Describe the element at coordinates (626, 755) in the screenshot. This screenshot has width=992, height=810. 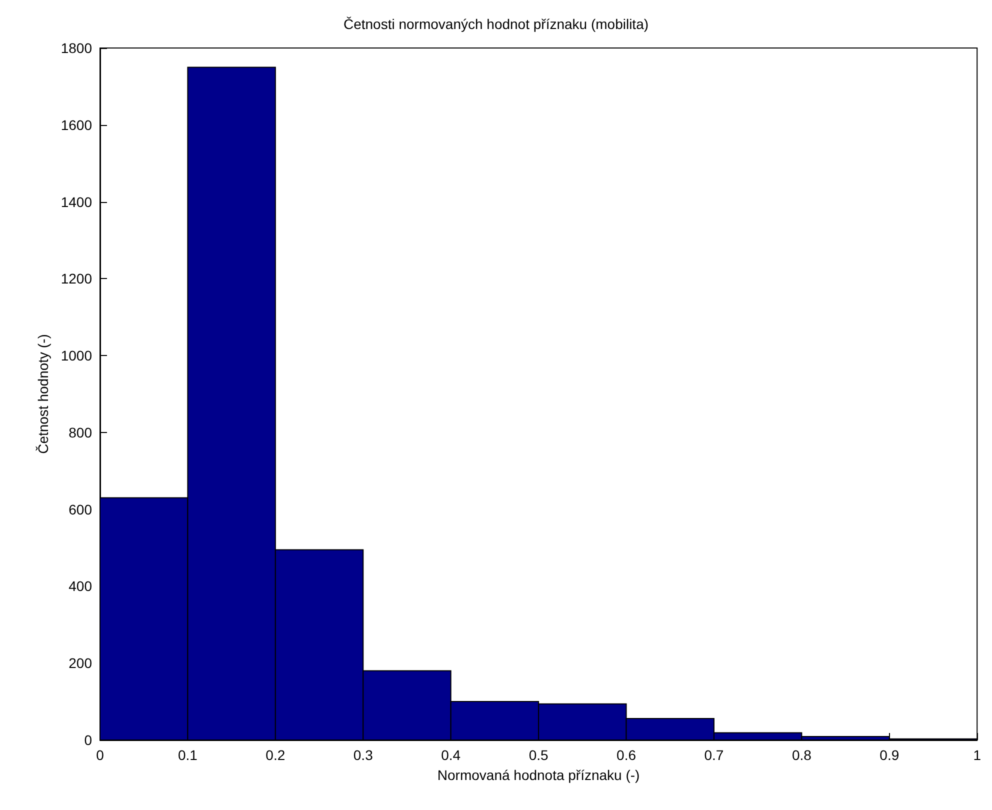
I see `x-tick-label: 0.6` at that location.